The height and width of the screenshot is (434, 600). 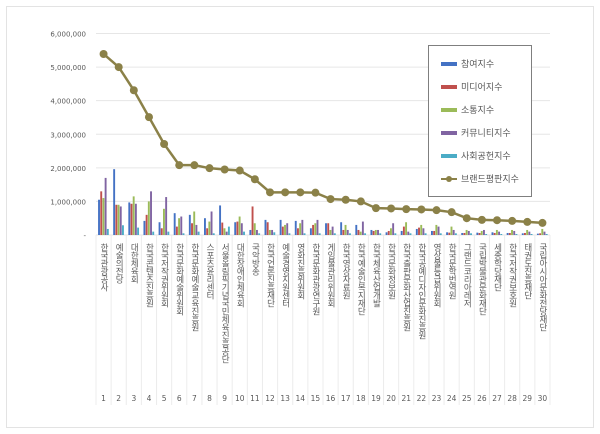 I want to click on line-marker-icon, so click(x=449, y=178).